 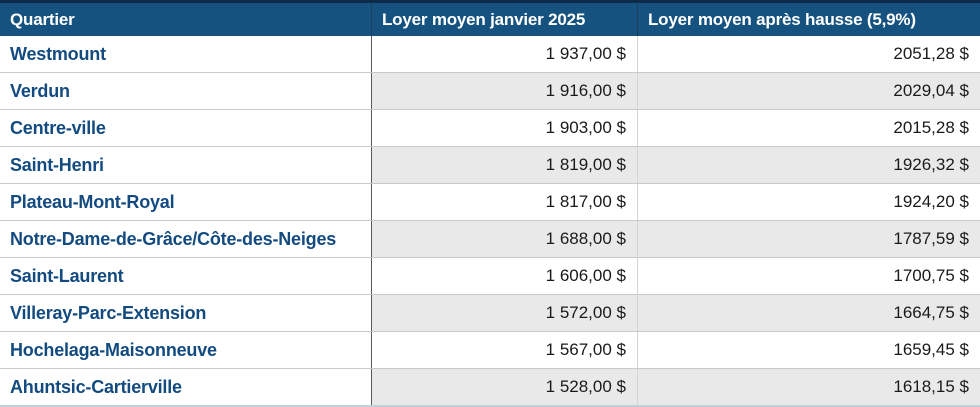 I want to click on quartier-cell: Saint-Laurent, so click(x=186, y=276).